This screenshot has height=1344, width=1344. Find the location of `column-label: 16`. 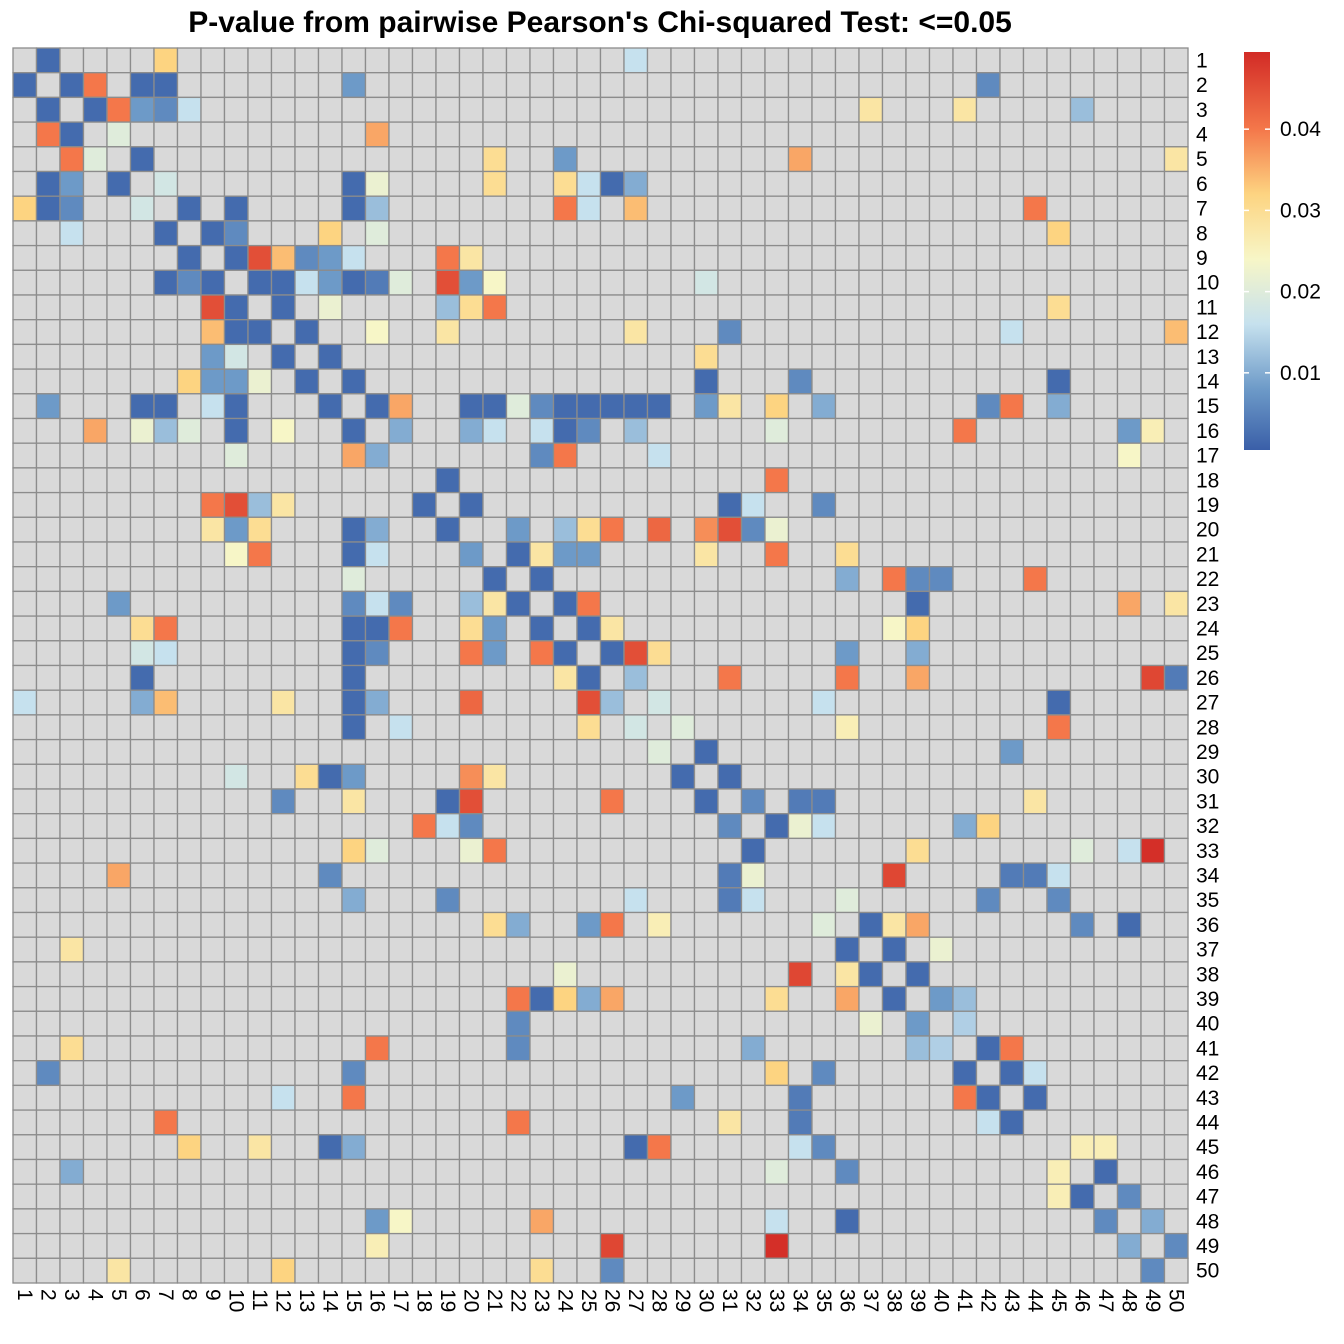

column-label: 16 is located at coordinates (376, 1300).